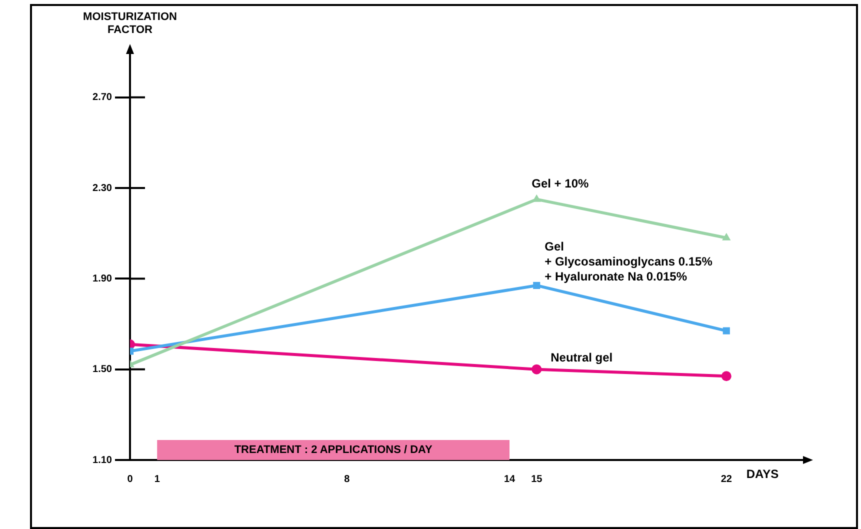 Image resolution: width=861 pixels, height=529 pixels. What do you see at coordinates (102, 188) in the screenshot?
I see `y-tick-label: 2.30` at bounding box center [102, 188].